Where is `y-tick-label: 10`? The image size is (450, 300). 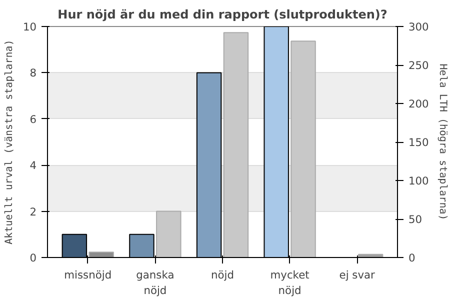
y-tick-label: 10 is located at coordinates (29, 27).